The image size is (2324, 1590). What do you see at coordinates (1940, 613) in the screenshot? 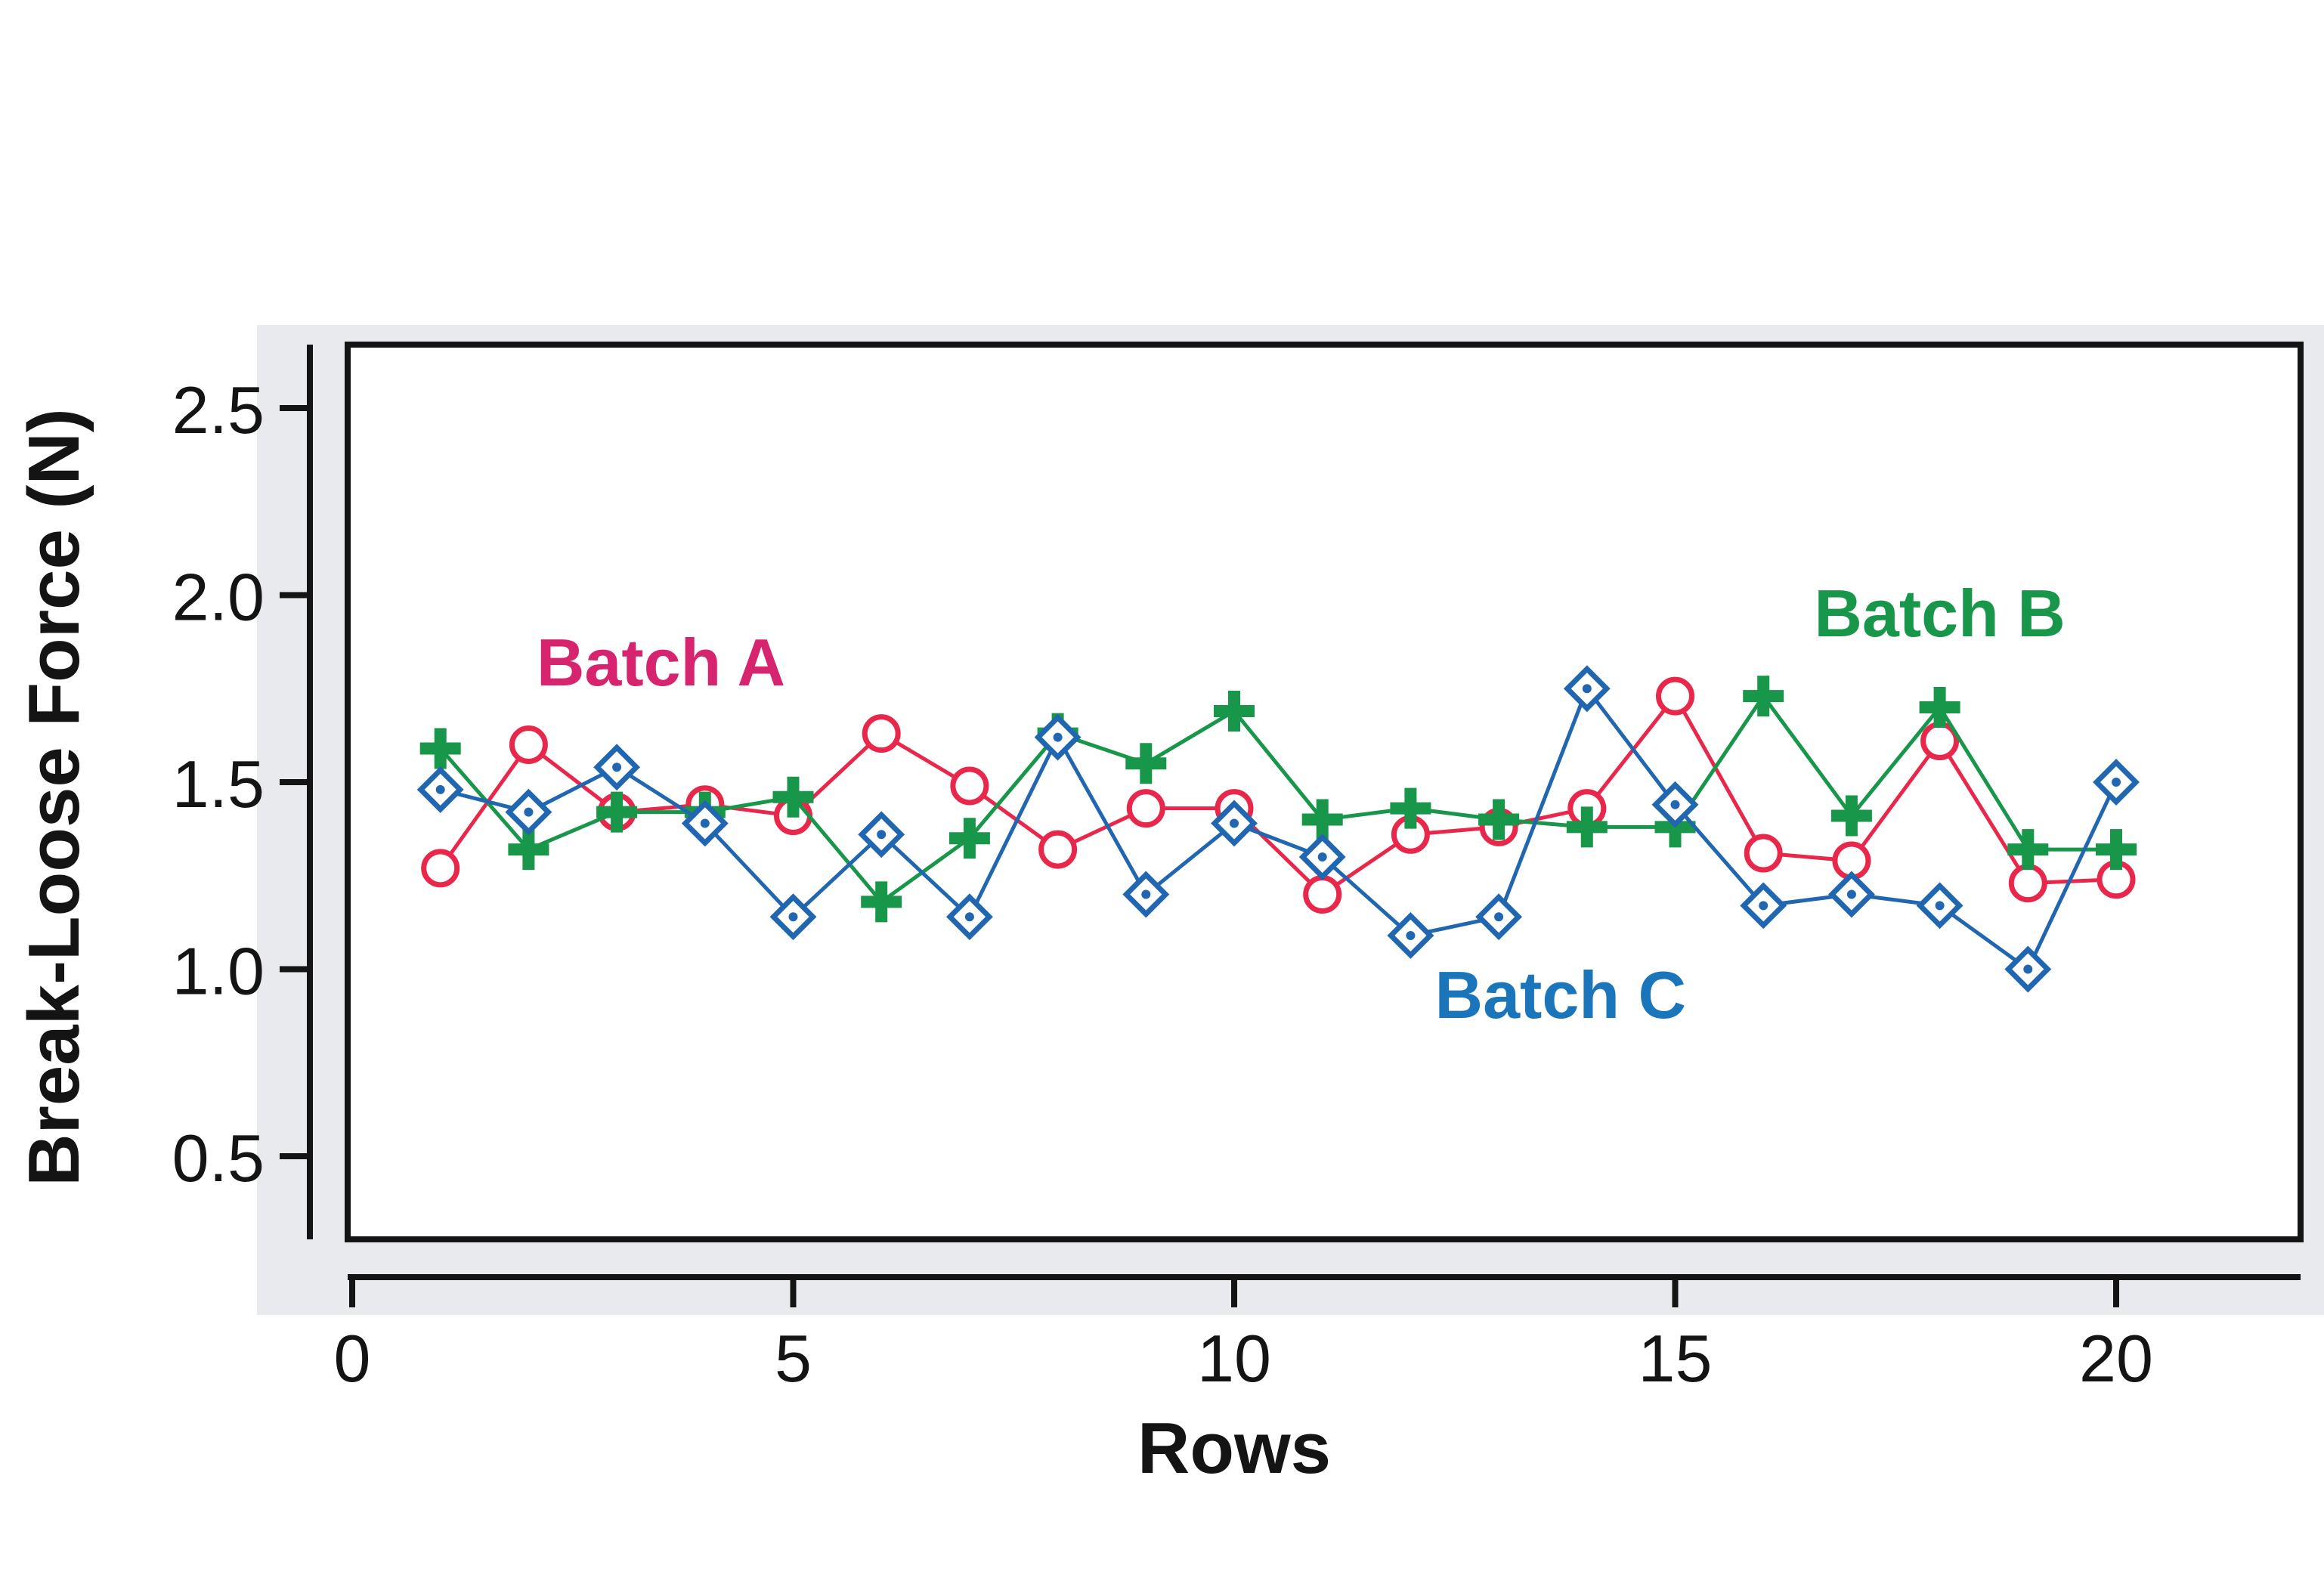
I see `series-label-batch-b: Batch B` at bounding box center [1940, 613].